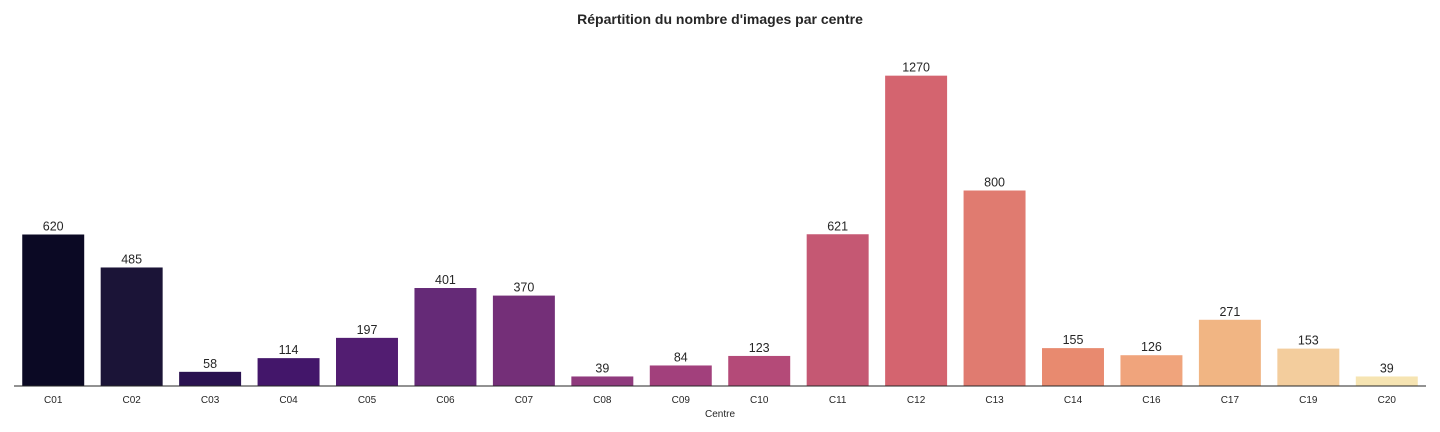 This screenshot has width=1440, height=432. Describe the element at coordinates (759, 400) in the screenshot. I see `x-tick-label-c10: C10` at that location.